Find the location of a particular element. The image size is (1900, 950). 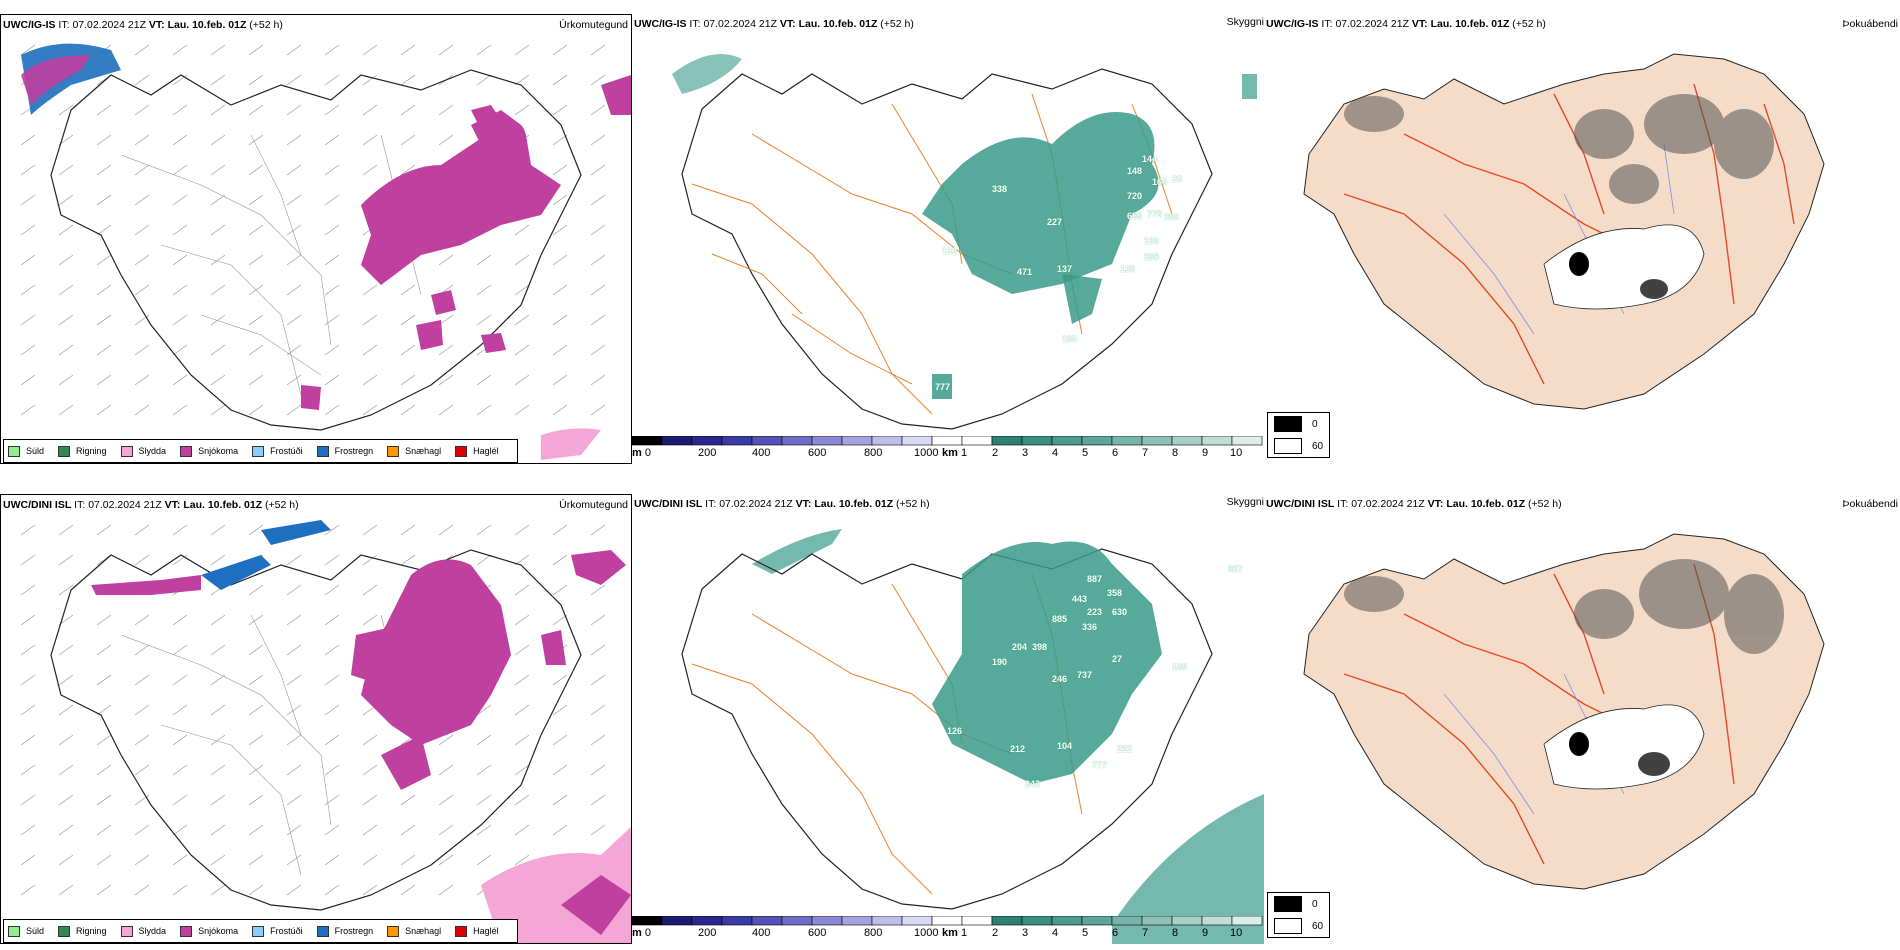

visibility-label: 168 is located at coordinates (1160, 182).